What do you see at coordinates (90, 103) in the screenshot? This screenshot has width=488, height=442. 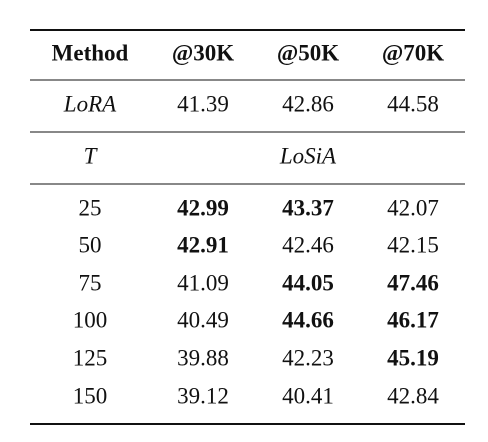 I see `baseline-method: LoRA` at bounding box center [90, 103].